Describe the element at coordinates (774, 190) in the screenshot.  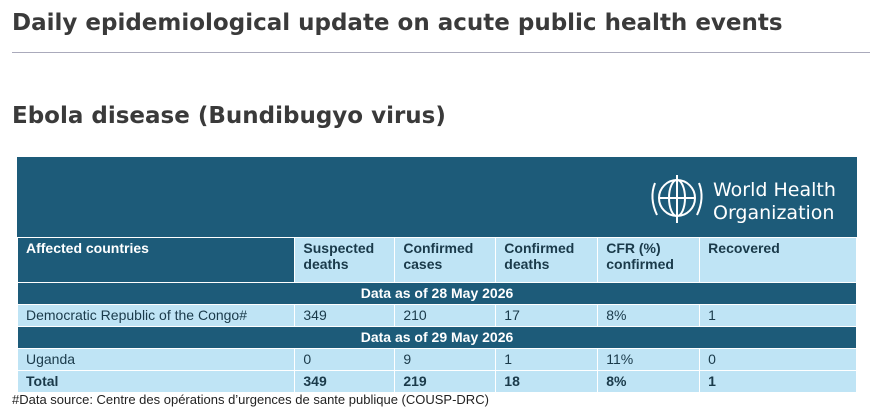
I see `logo-text: World Health` at that location.